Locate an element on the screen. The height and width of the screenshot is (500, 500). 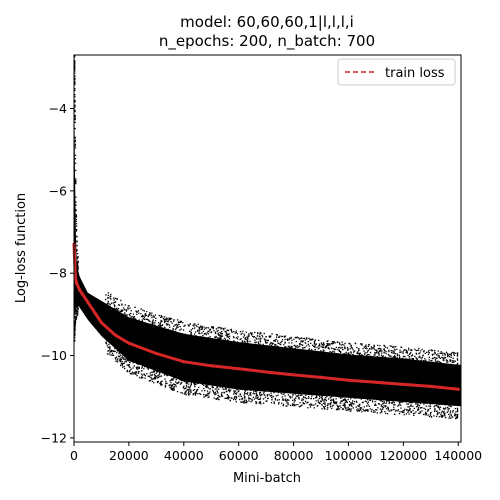
x-tick-label: 80000 is located at coordinates (294, 455).